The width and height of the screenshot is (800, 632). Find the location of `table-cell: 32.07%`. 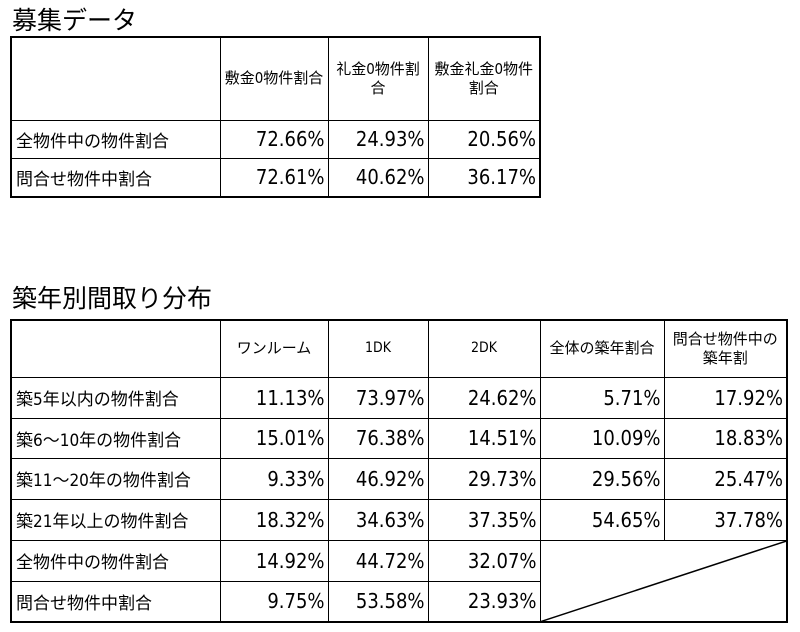

table-cell: 32.07% is located at coordinates (484, 560).